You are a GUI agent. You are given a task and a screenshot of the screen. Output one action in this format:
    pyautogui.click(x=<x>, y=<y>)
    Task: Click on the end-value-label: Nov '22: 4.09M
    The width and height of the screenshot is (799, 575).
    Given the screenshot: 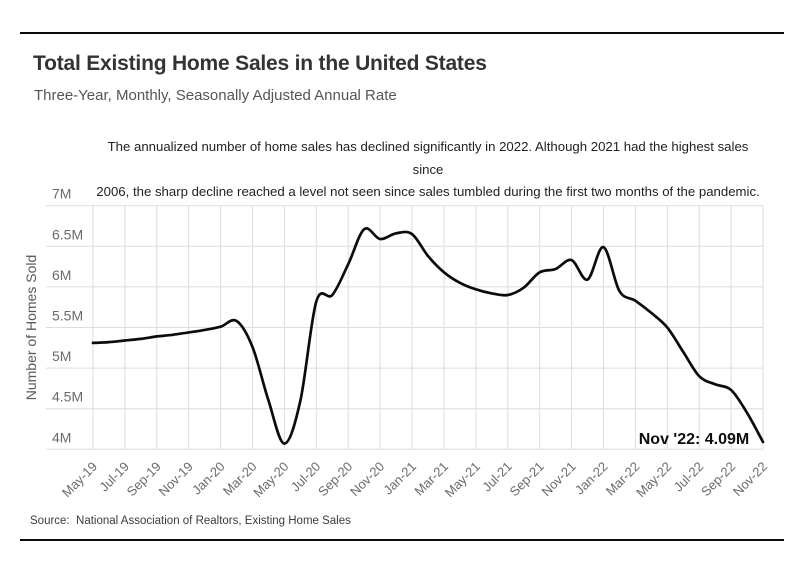 What is the action you would take?
    pyautogui.click(x=694, y=439)
    